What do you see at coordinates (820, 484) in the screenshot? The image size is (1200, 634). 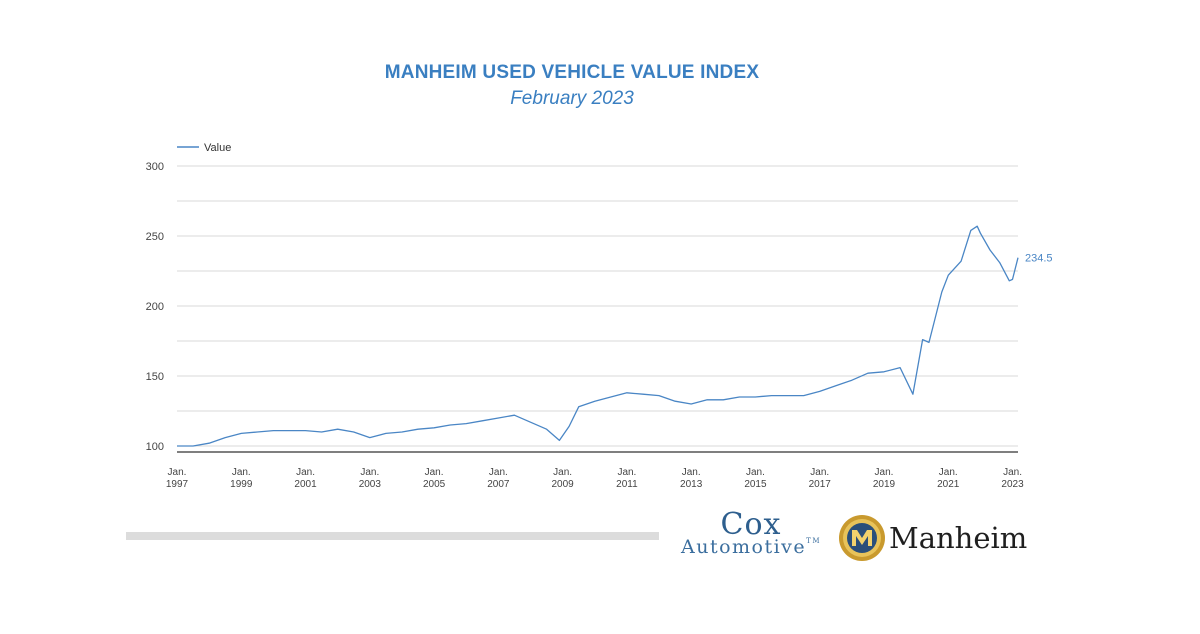 I see `x-tick-label-year: 2017` at bounding box center [820, 484].